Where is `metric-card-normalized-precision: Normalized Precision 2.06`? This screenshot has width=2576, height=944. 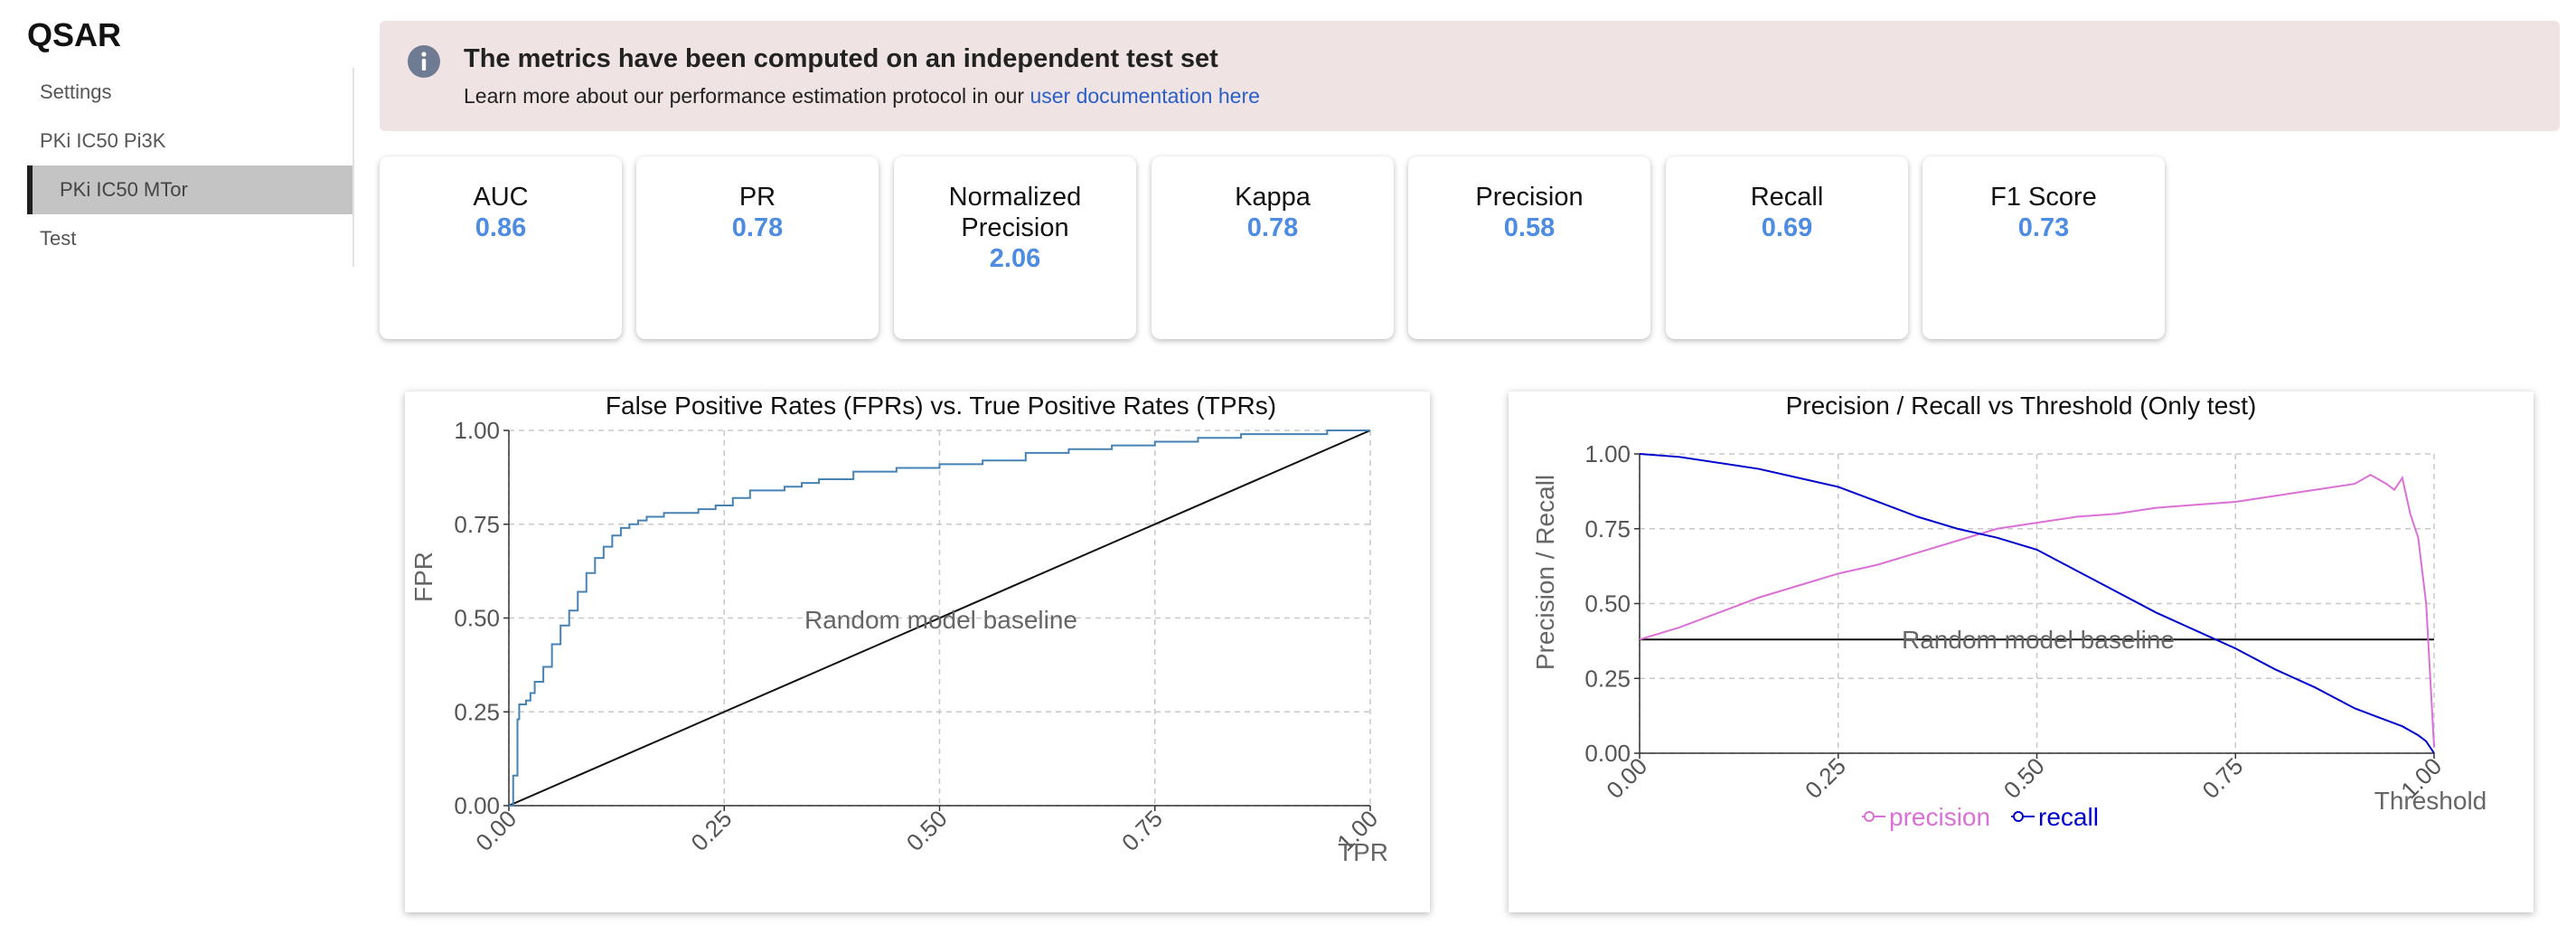
metric-card-normalized-precision: Normalized Precision 2.06 is located at coordinates (1015, 247).